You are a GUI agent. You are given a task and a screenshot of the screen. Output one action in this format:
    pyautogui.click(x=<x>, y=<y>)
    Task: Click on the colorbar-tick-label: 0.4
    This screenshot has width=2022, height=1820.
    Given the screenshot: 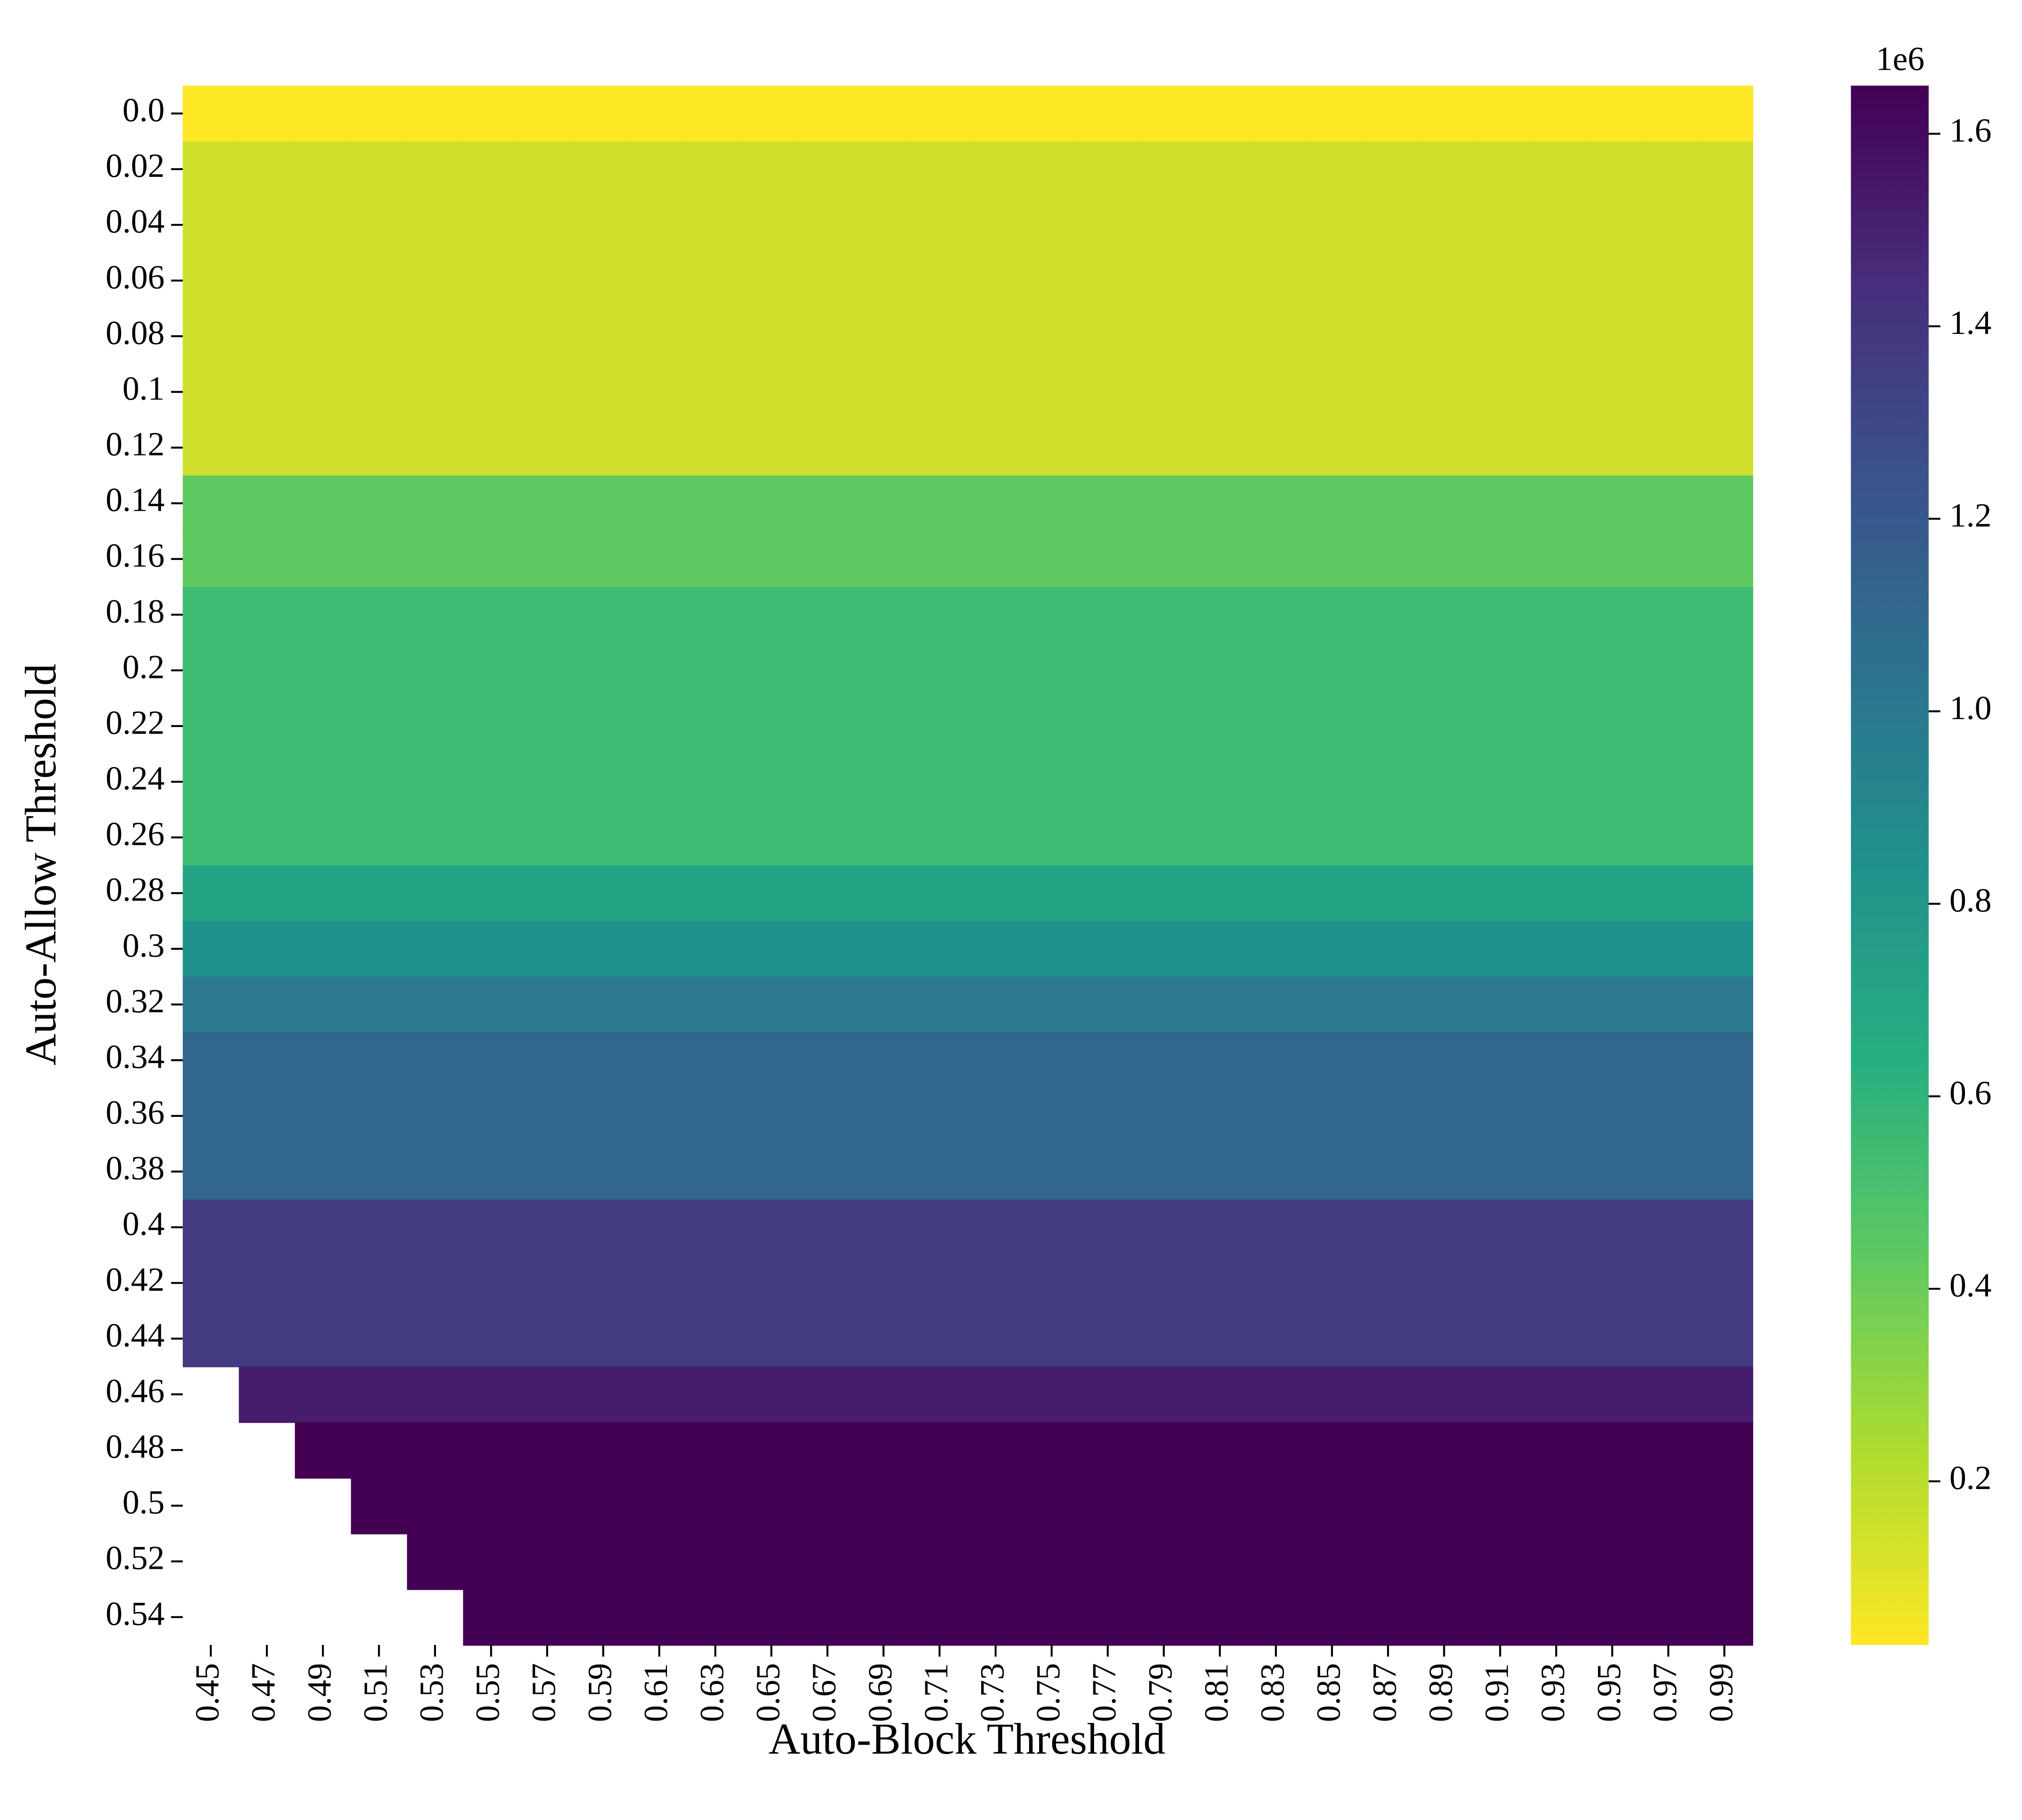 What is the action you would take?
    pyautogui.click(x=1970, y=1285)
    